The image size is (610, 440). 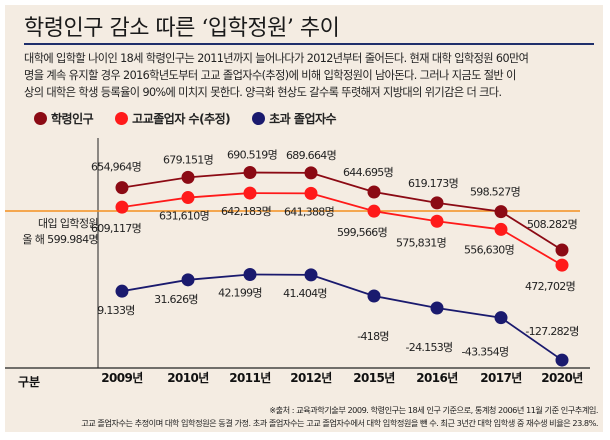 I want to click on reference-label-line1: 대입 입학정원, so click(x=68, y=223).